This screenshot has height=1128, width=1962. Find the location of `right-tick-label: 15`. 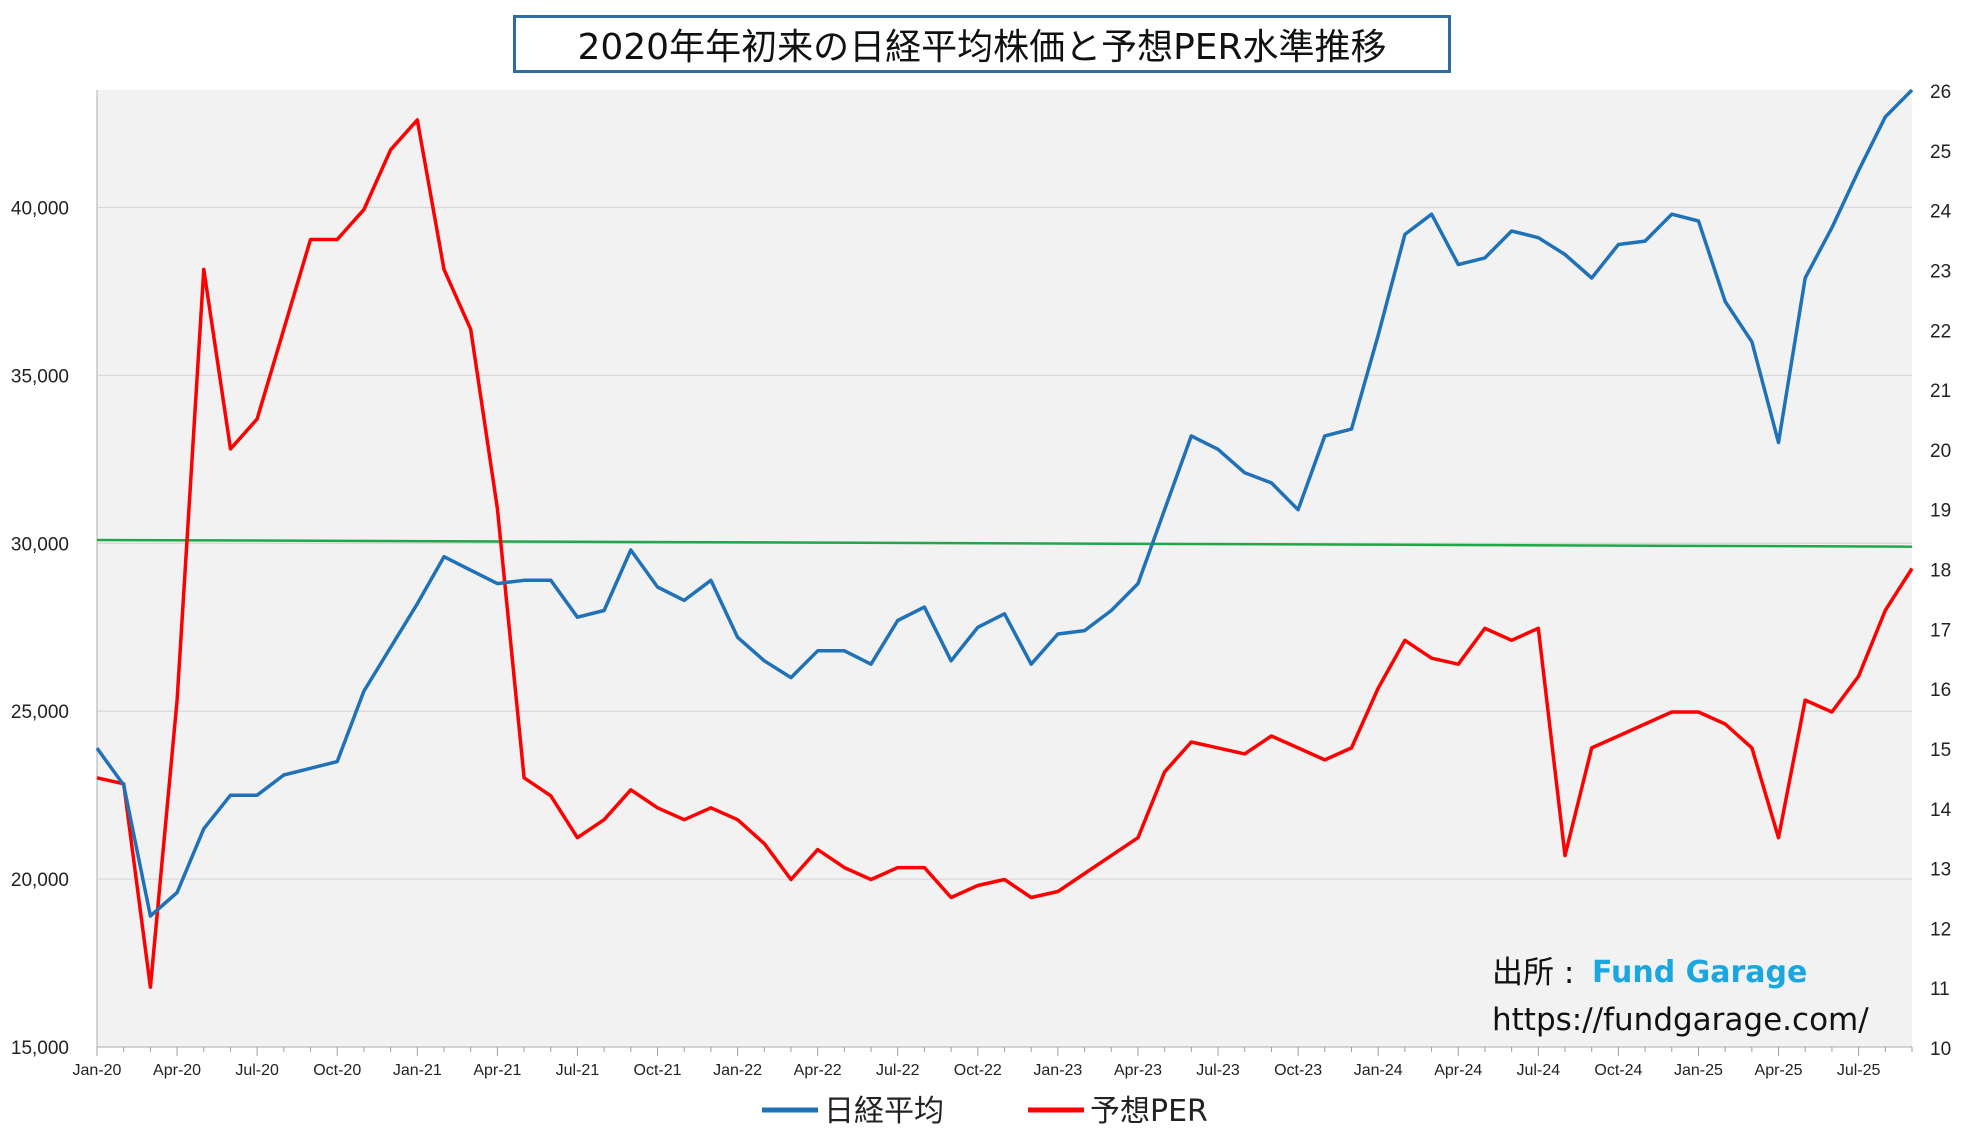

right-tick-label: 15 is located at coordinates (1940, 750).